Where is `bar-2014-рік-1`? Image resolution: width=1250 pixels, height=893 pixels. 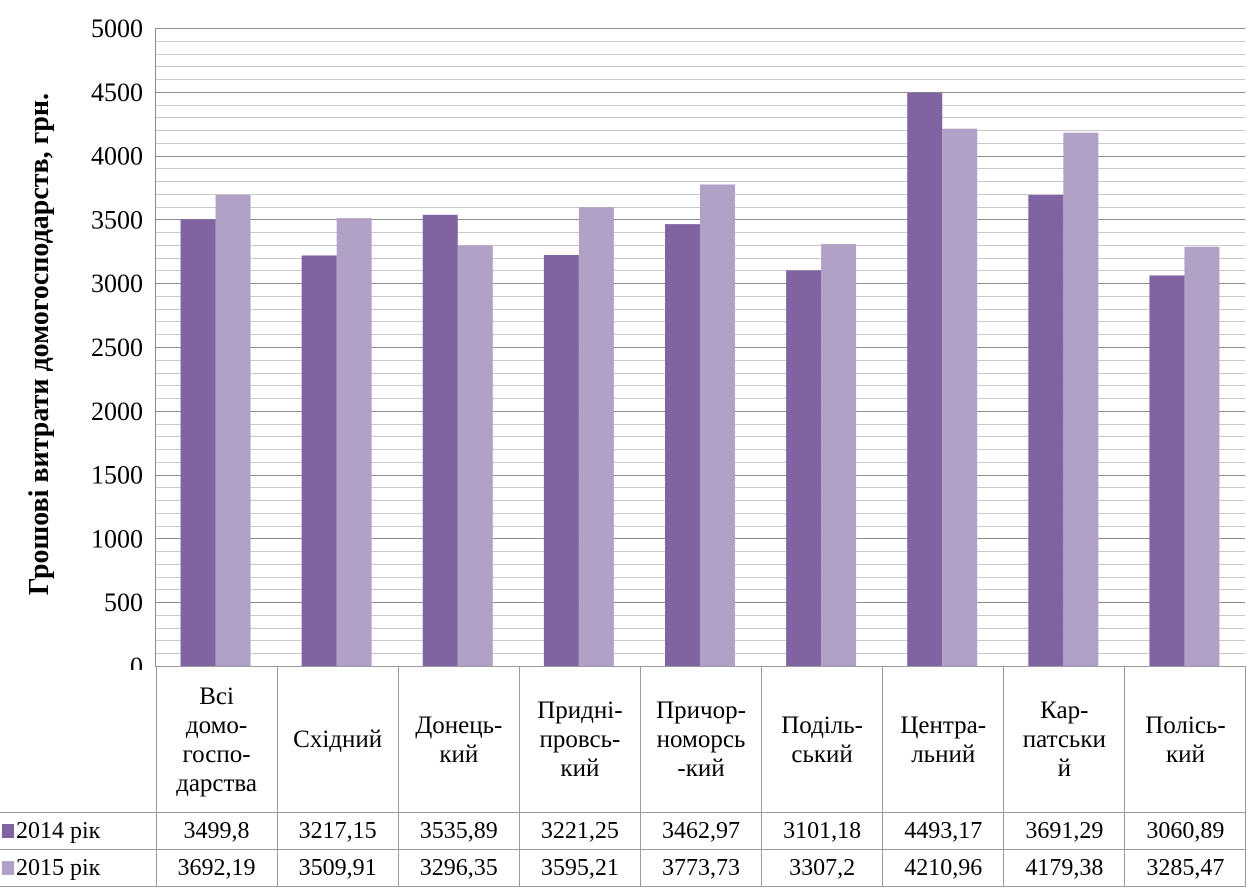 bar-2014-рік-1 is located at coordinates (319, 460).